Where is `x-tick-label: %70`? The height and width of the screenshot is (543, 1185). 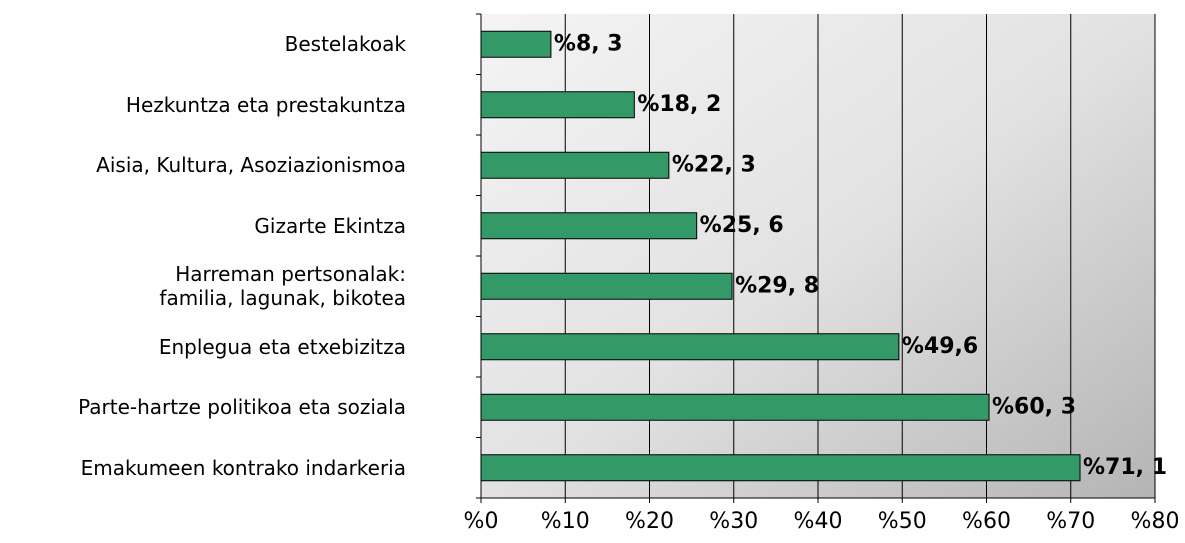
x-tick-label: %70 is located at coordinates (1070, 521).